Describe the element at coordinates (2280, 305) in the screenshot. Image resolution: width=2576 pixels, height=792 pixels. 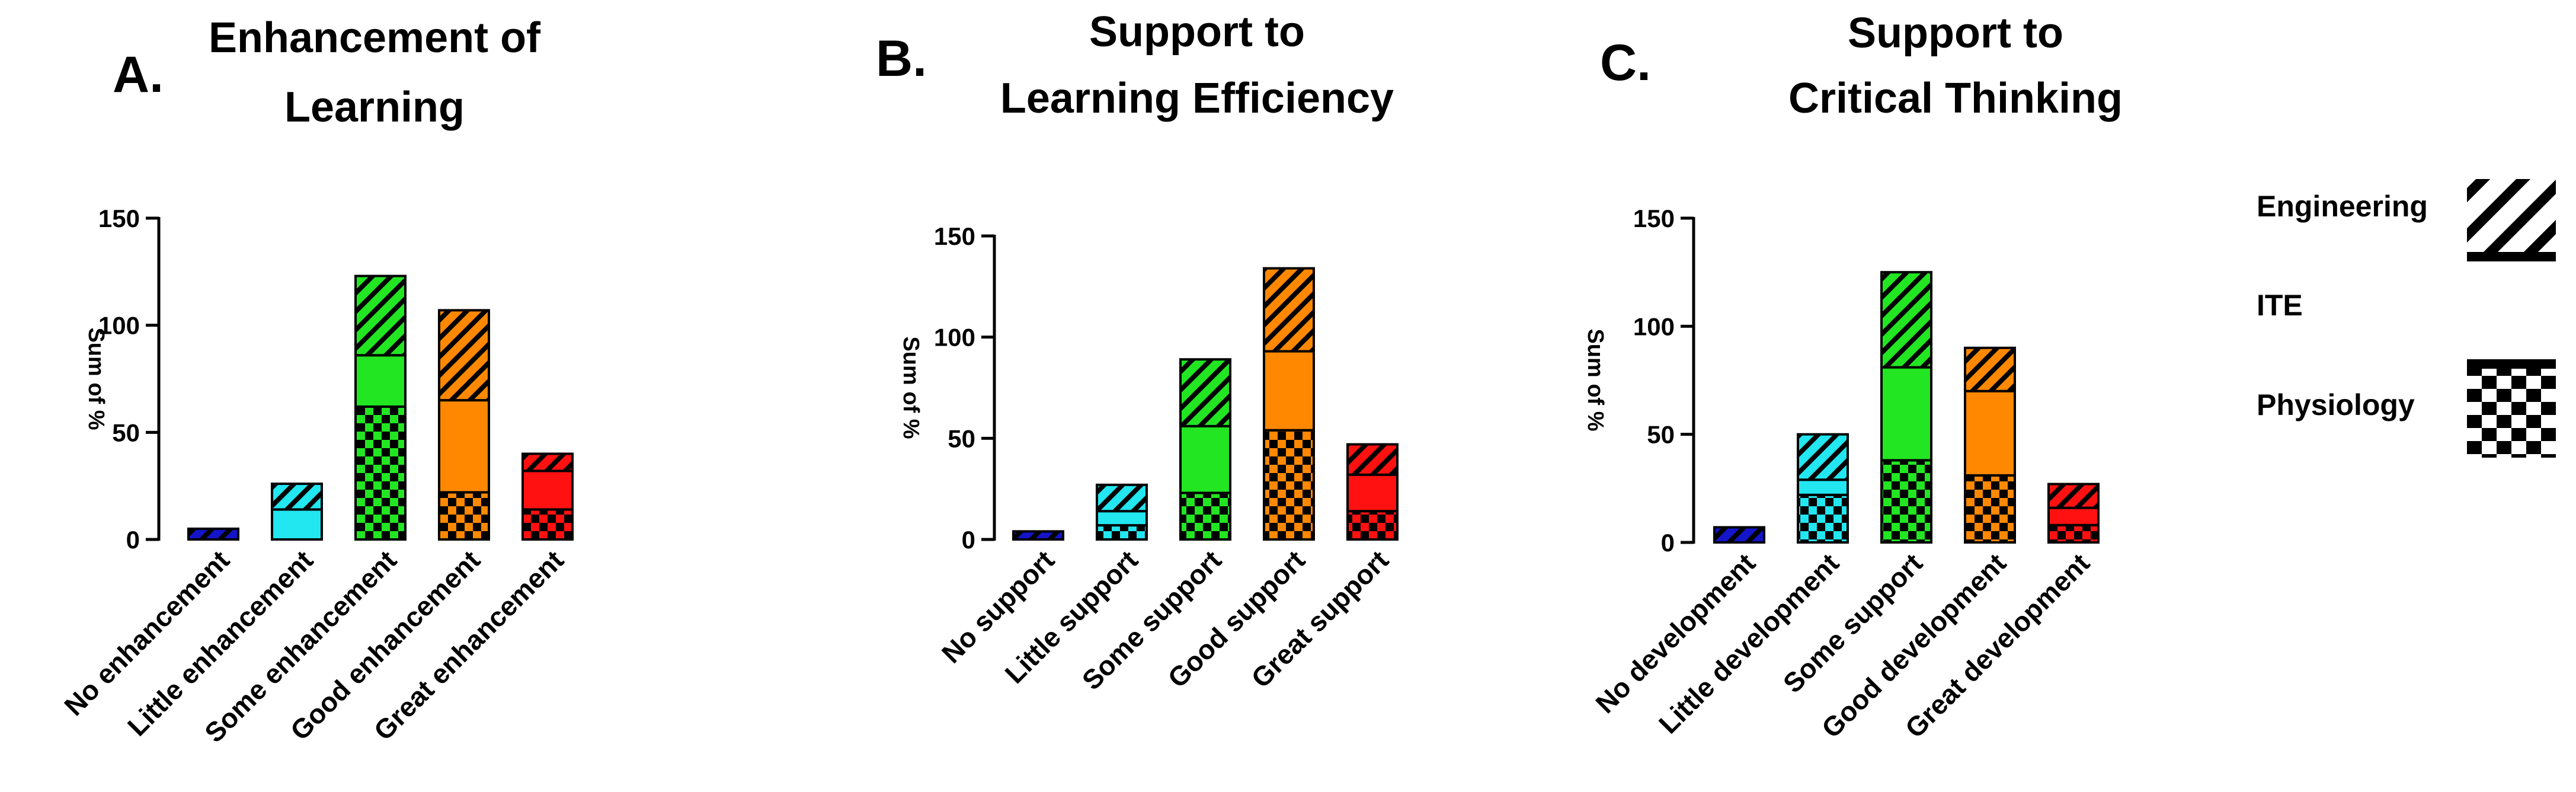
I see `legend-label-ite: ITE` at that location.